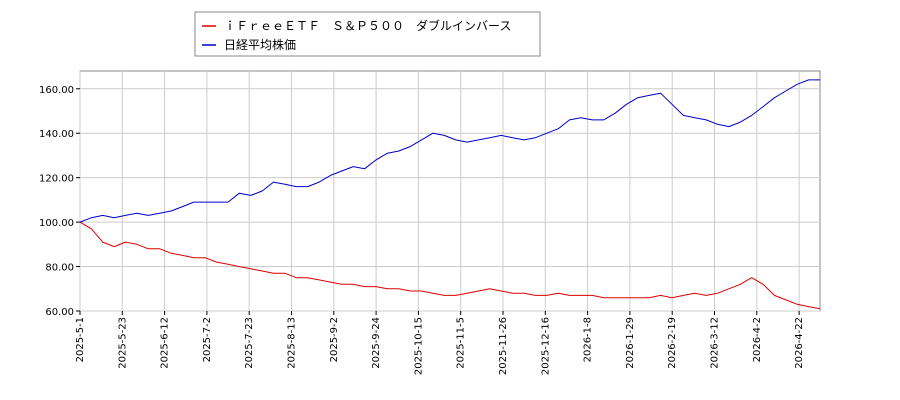 The width and height of the screenshot is (900, 400). I want to click on x-tick-label: 2025-7-2, so click(207, 339).